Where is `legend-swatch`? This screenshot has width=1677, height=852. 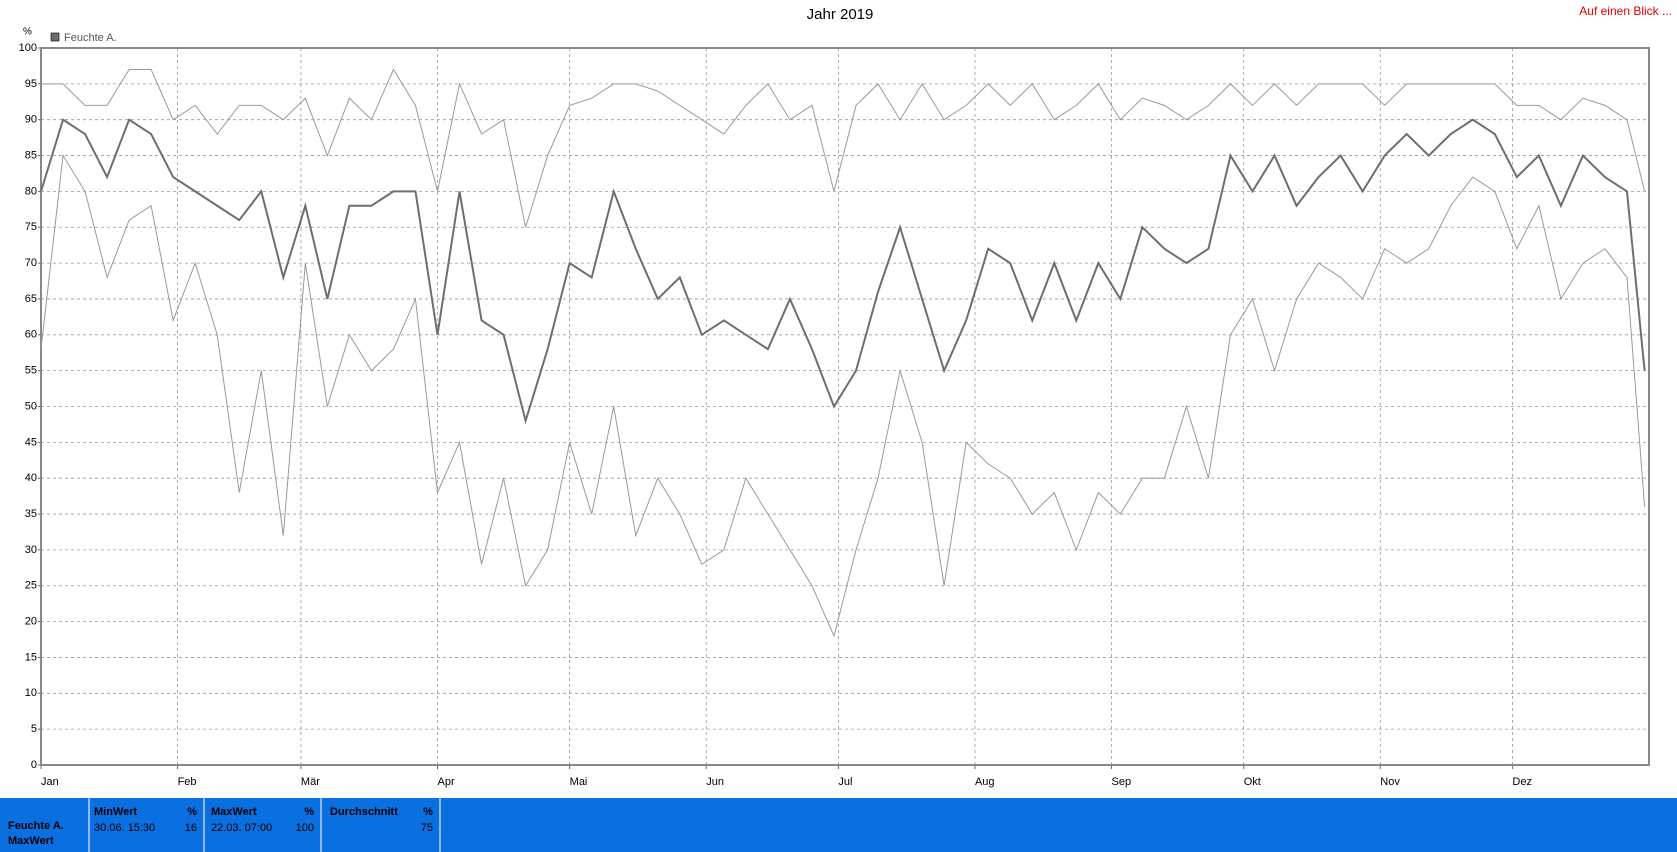
legend-swatch is located at coordinates (55, 37).